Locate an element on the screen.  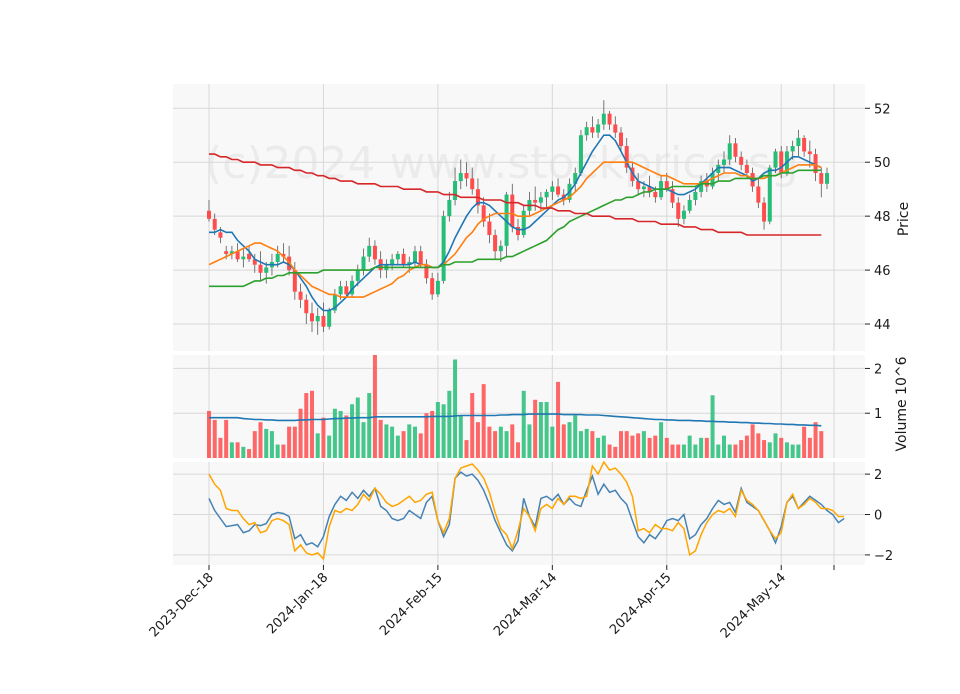
price-y-tick-label: 48 is located at coordinates (882, 217).